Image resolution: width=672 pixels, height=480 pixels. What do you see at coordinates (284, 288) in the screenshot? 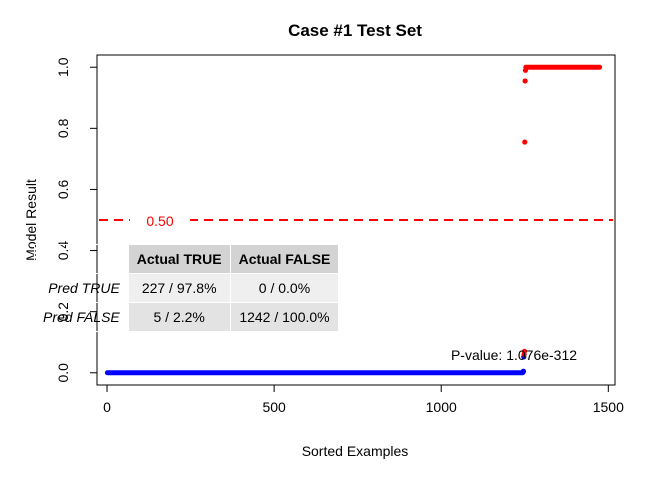
I see `cell-pred-true-actual-false: 0 / 0.0%` at bounding box center [284, 288].